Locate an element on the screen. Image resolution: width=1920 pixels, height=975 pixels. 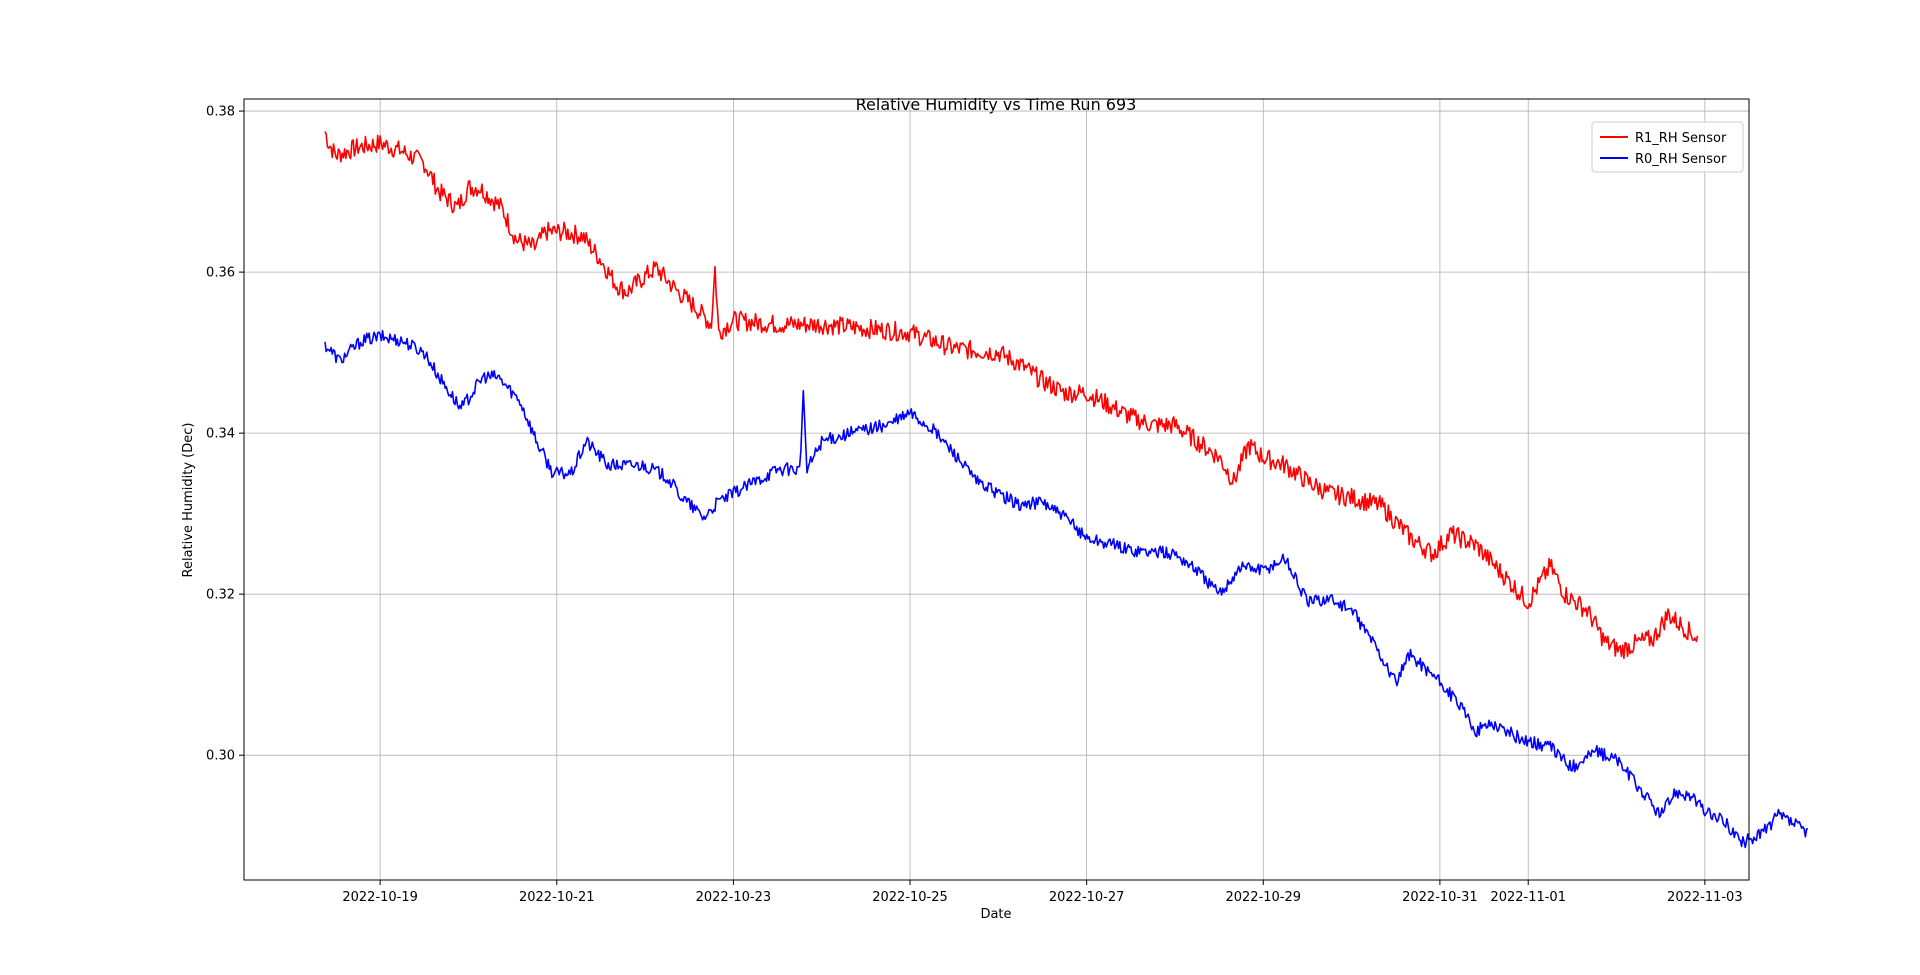
legend: R1_RH Sensor R0_RH Sensor is located at coordinates (1667, 147).